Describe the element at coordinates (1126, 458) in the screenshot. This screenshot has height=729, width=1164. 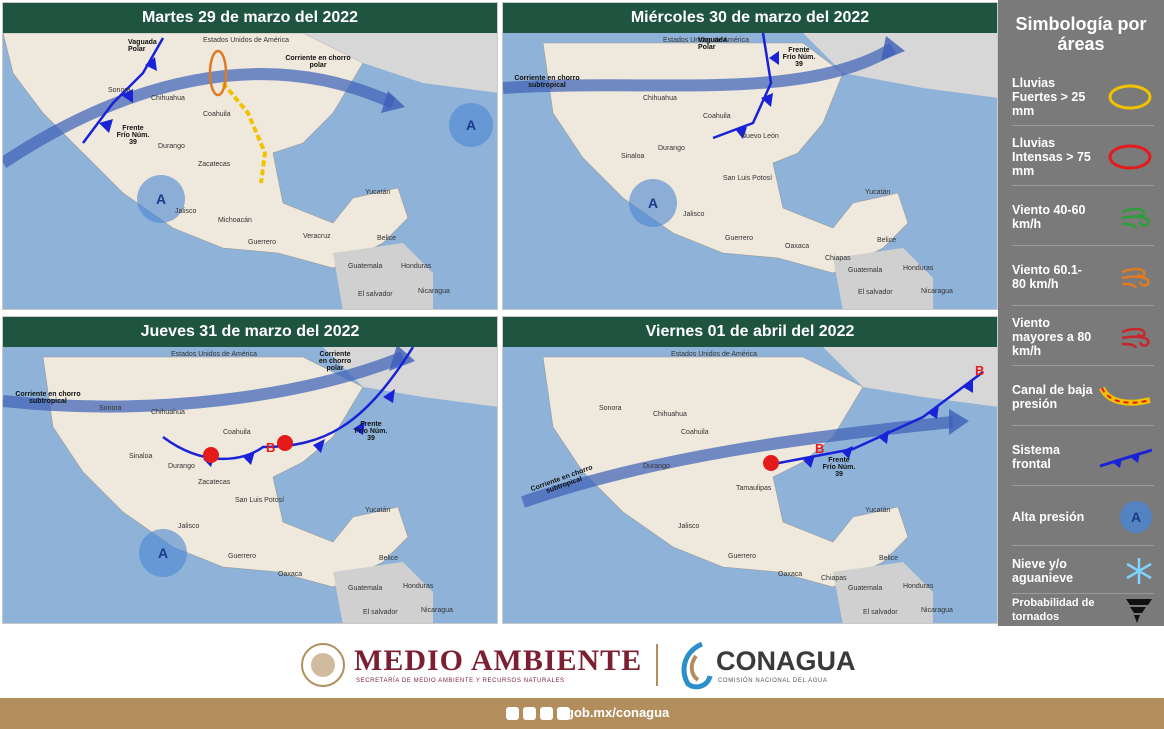
I see `cold-front-icon` at that location.